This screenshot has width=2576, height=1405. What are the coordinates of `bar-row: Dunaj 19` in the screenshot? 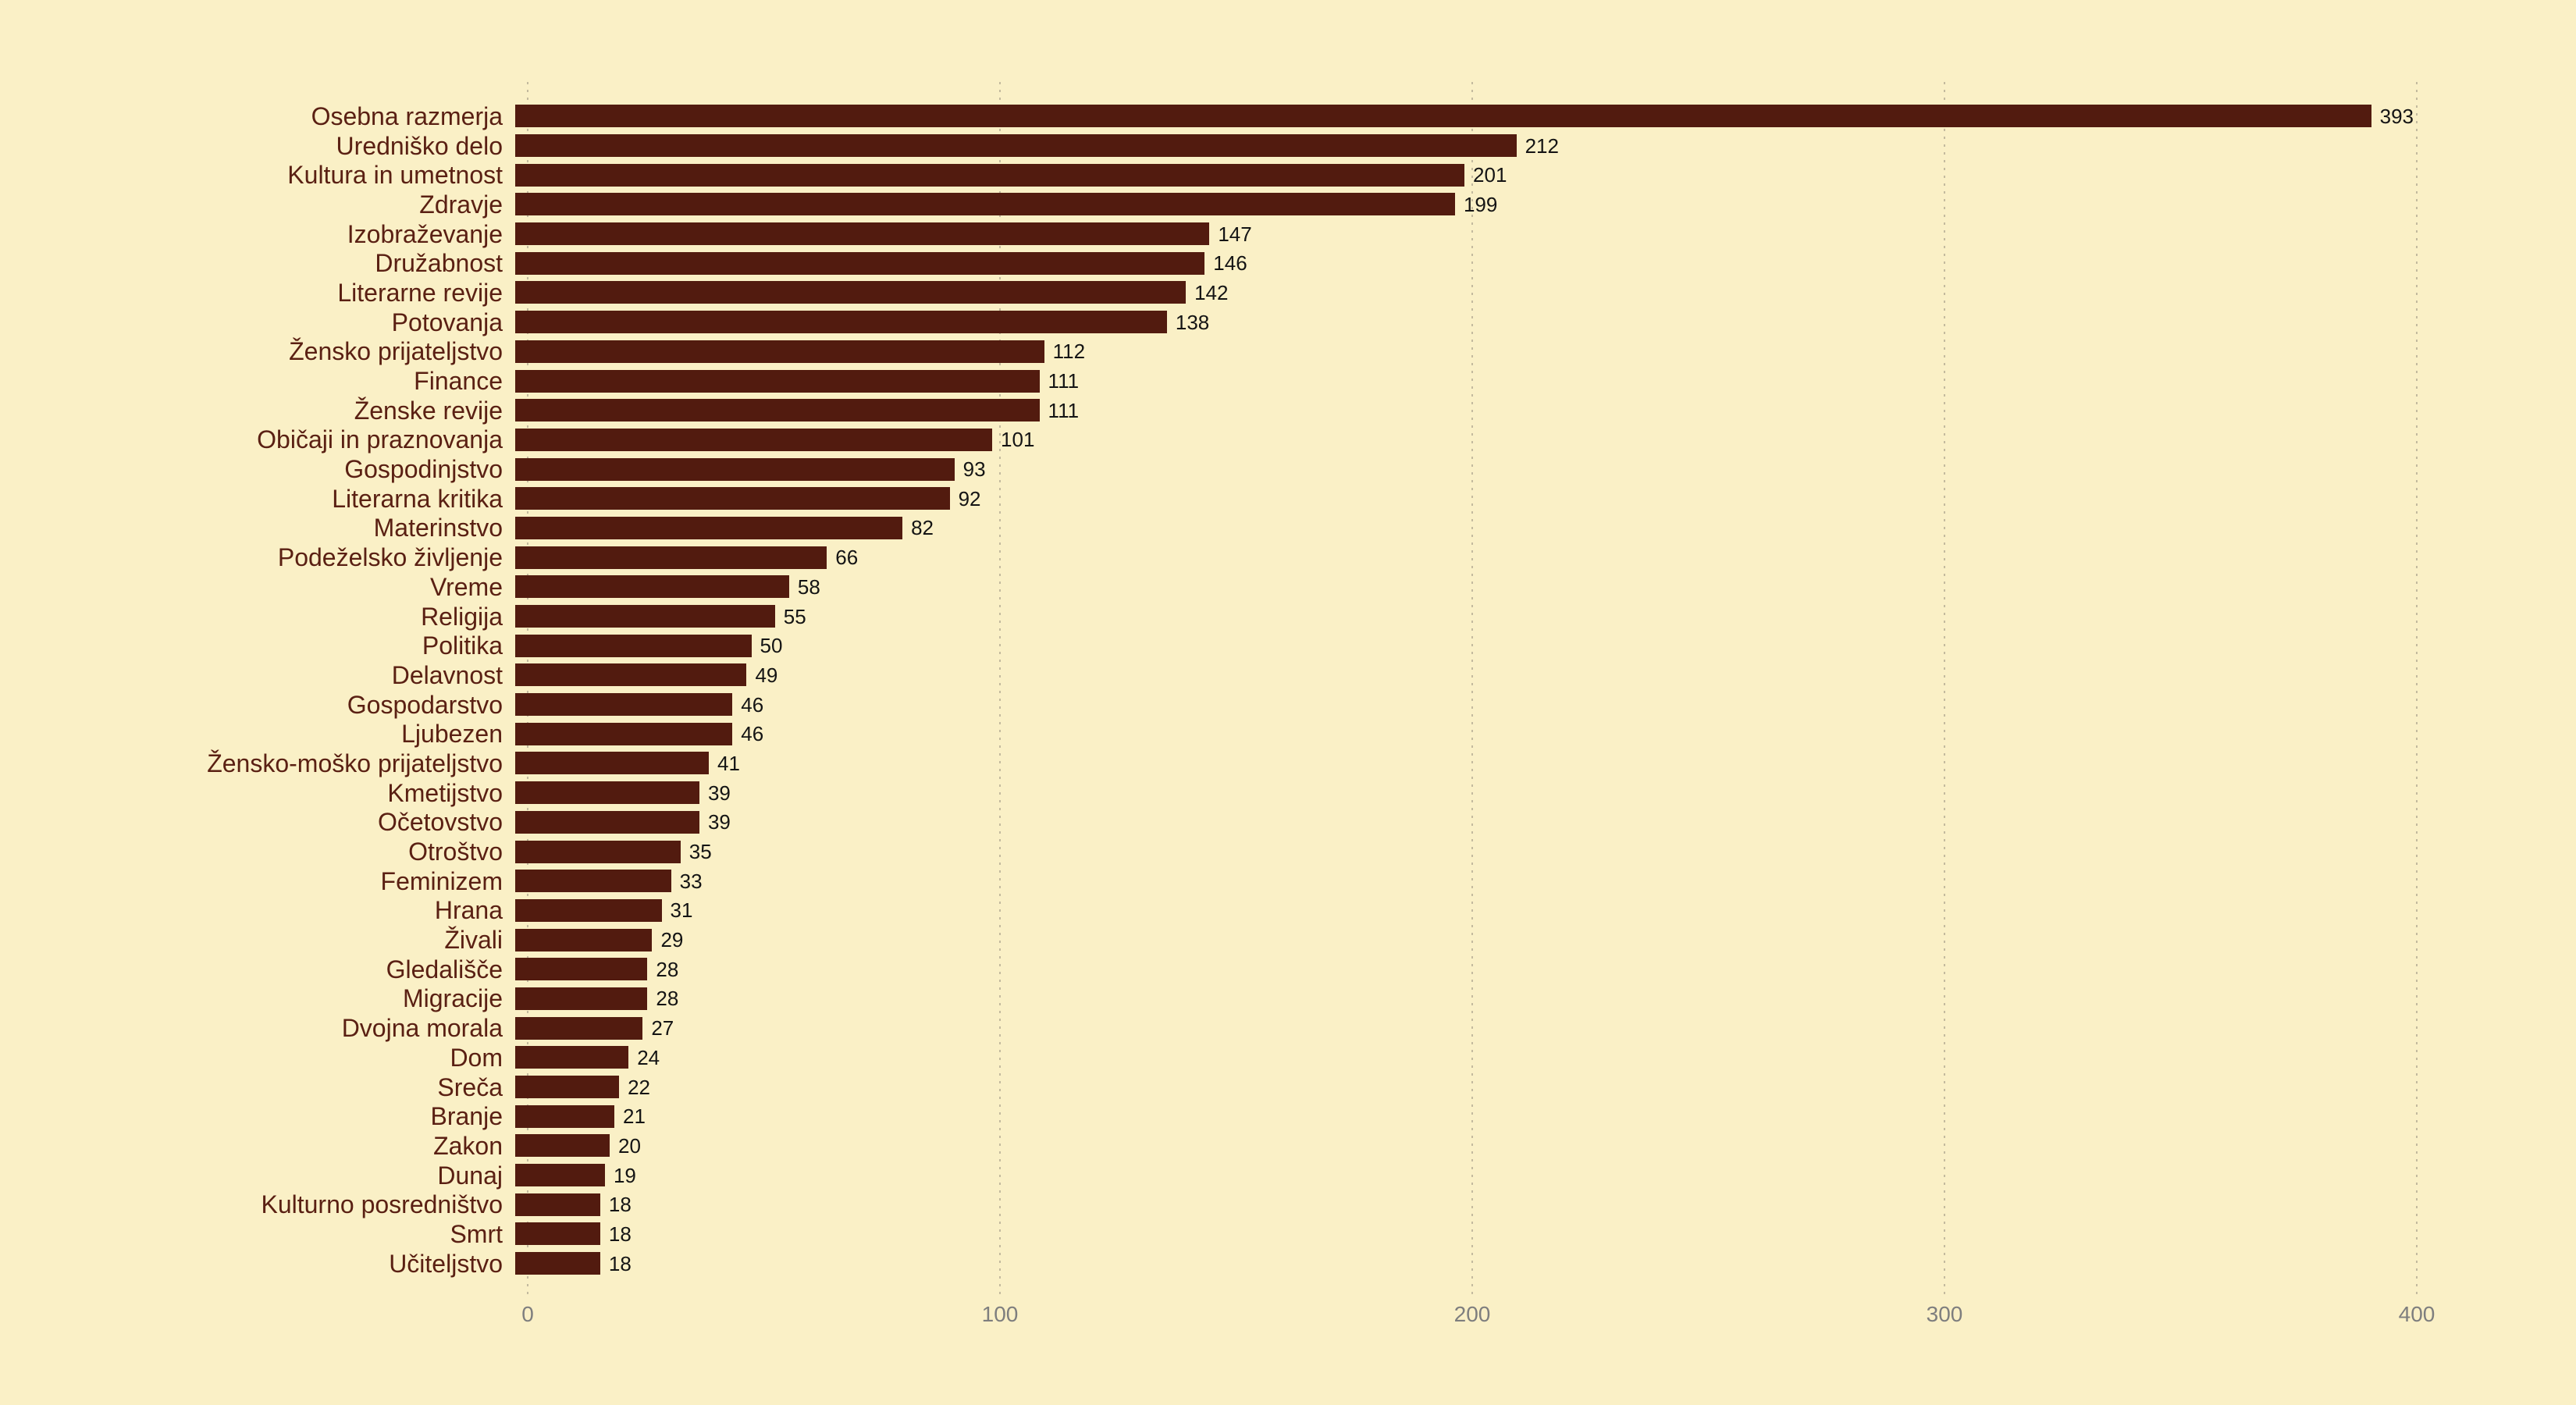 It's located at (1288, 1175).